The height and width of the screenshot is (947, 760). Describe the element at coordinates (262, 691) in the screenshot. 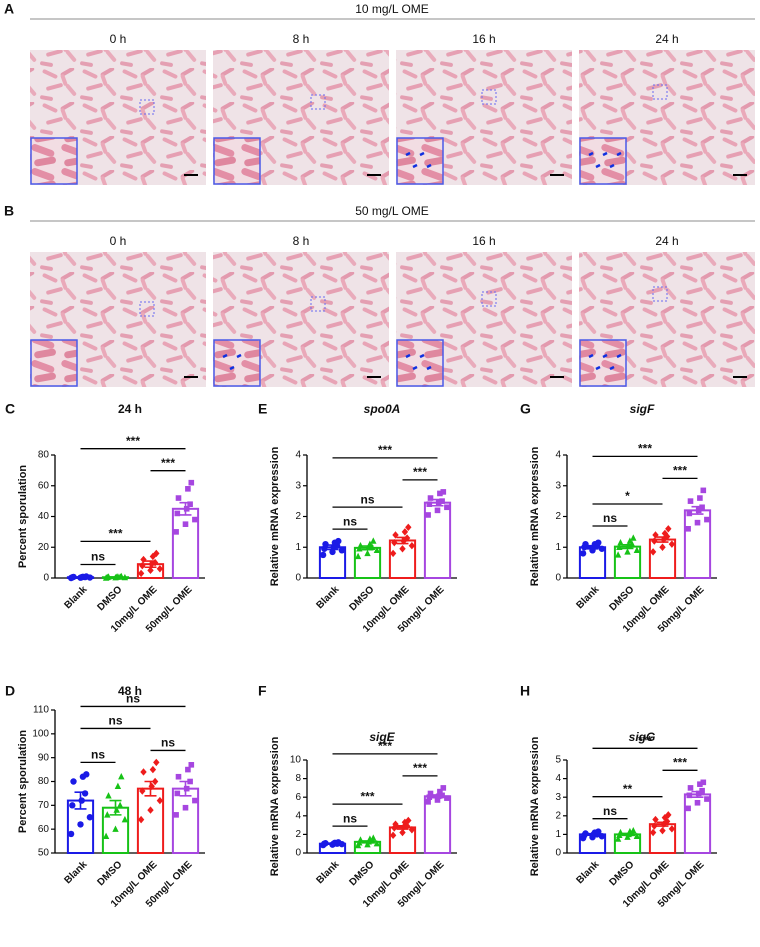

I see `panel-letter: F` at that location.